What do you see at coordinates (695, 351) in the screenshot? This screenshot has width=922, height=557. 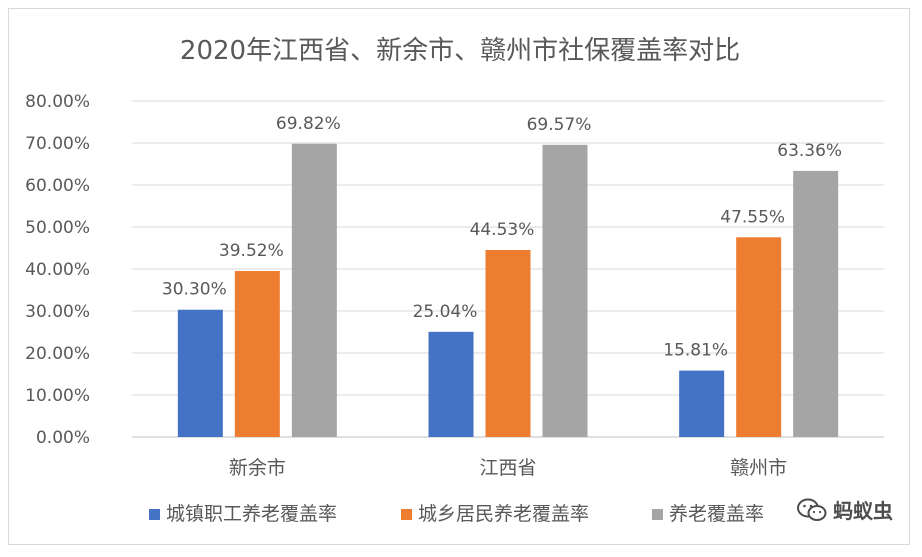 I see `data-label: 15.81%` at bounding box center [695, 351].